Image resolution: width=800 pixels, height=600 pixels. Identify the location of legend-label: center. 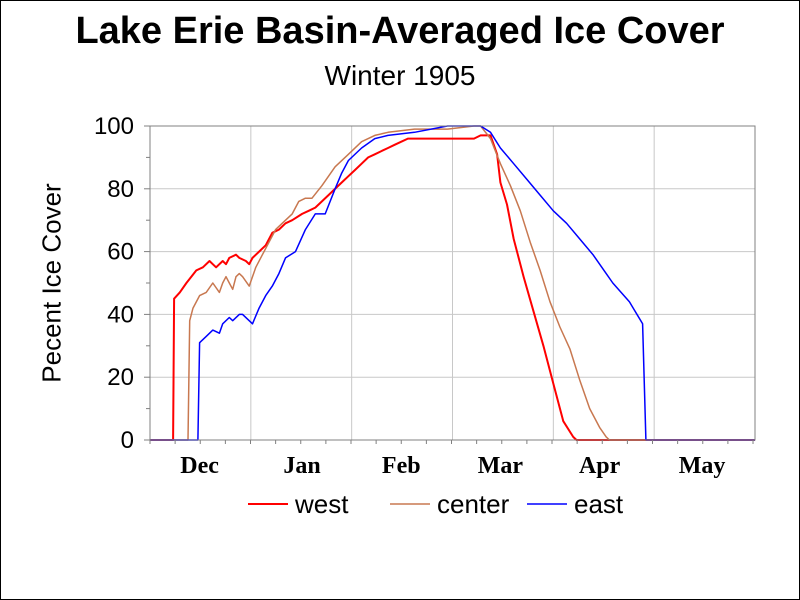
(473, 504).